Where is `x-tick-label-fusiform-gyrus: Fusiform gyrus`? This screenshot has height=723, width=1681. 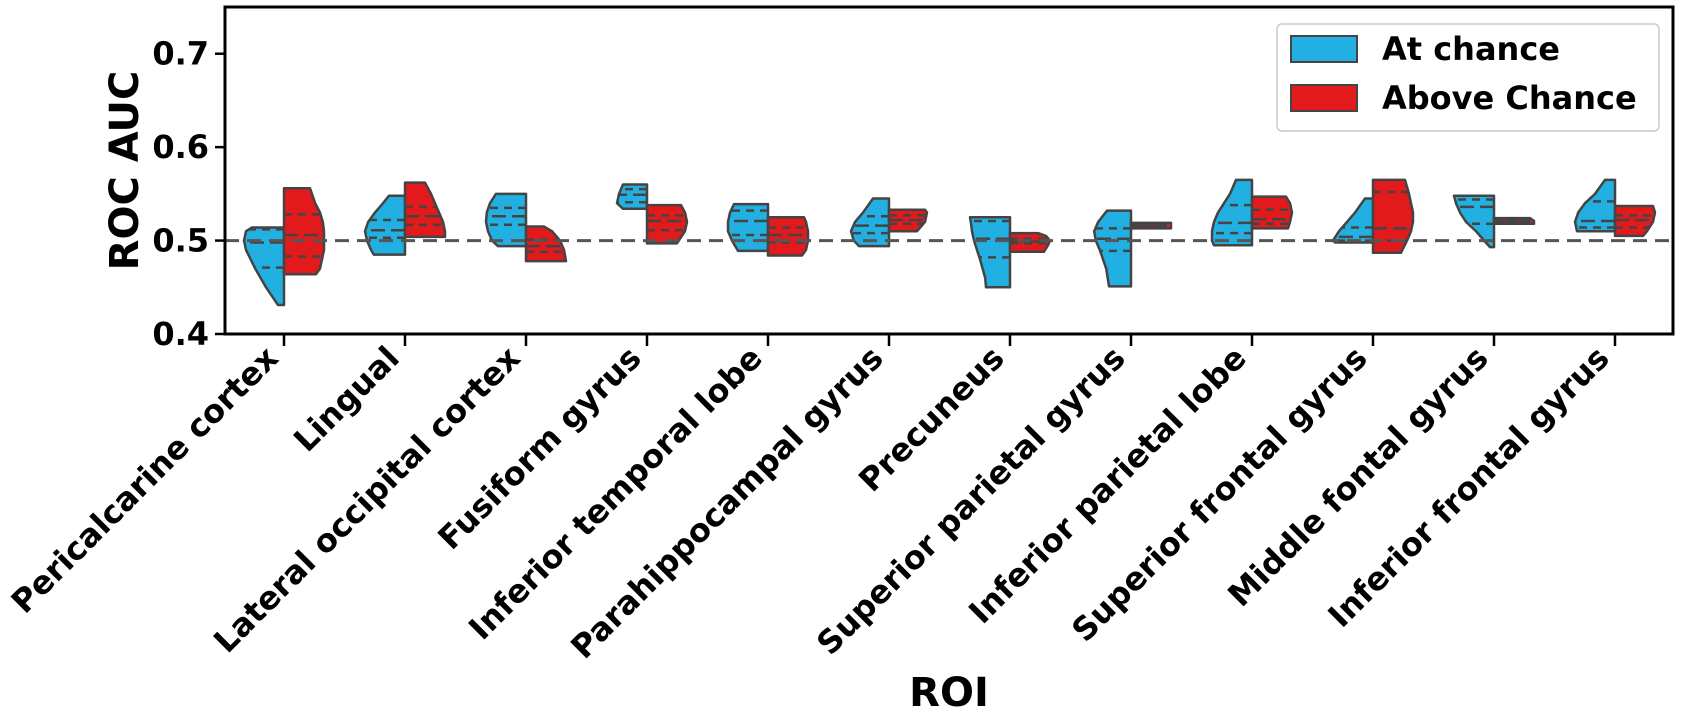
x-tick-label-fusiform-gyrus: Fusiform gyrus is located at coordinates (539, 448).